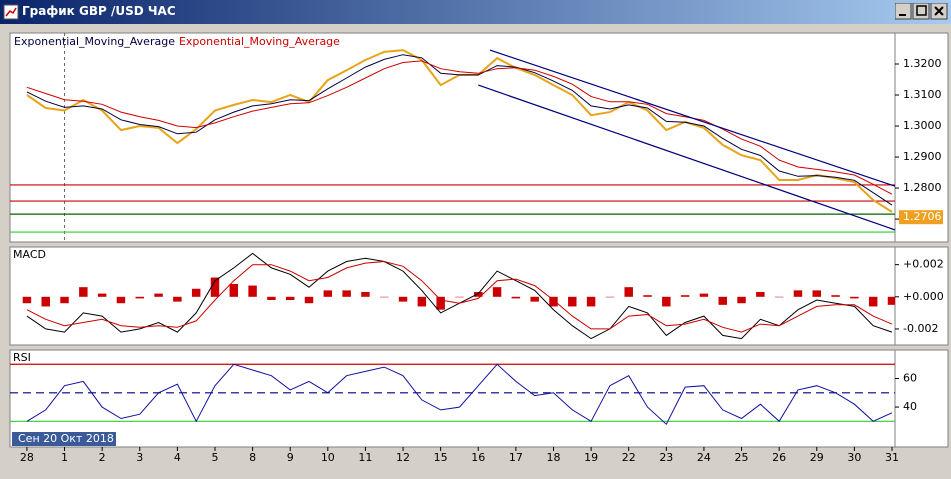  I want to click on x-tick-label: 9, so click(290, 457).